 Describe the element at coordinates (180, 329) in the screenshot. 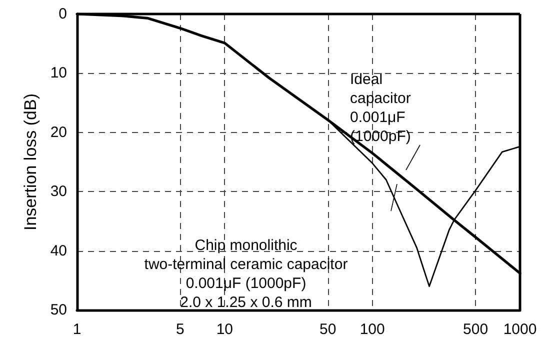

I see `x-tick-label: 5` at that location.